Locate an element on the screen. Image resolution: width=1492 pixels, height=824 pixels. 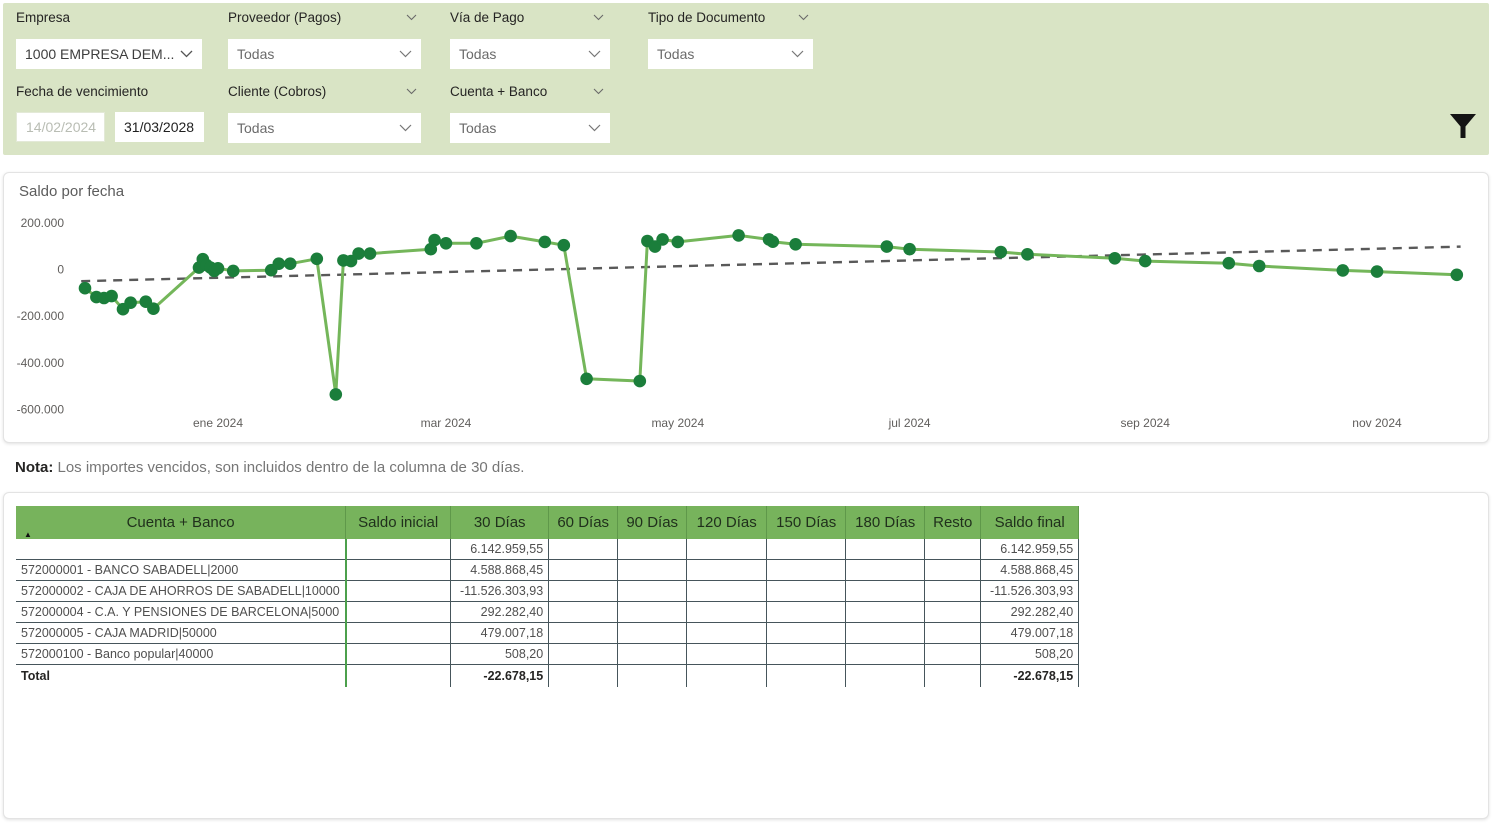
column-header-label: Cuenta + Banco is located at coordinates (180, 522).